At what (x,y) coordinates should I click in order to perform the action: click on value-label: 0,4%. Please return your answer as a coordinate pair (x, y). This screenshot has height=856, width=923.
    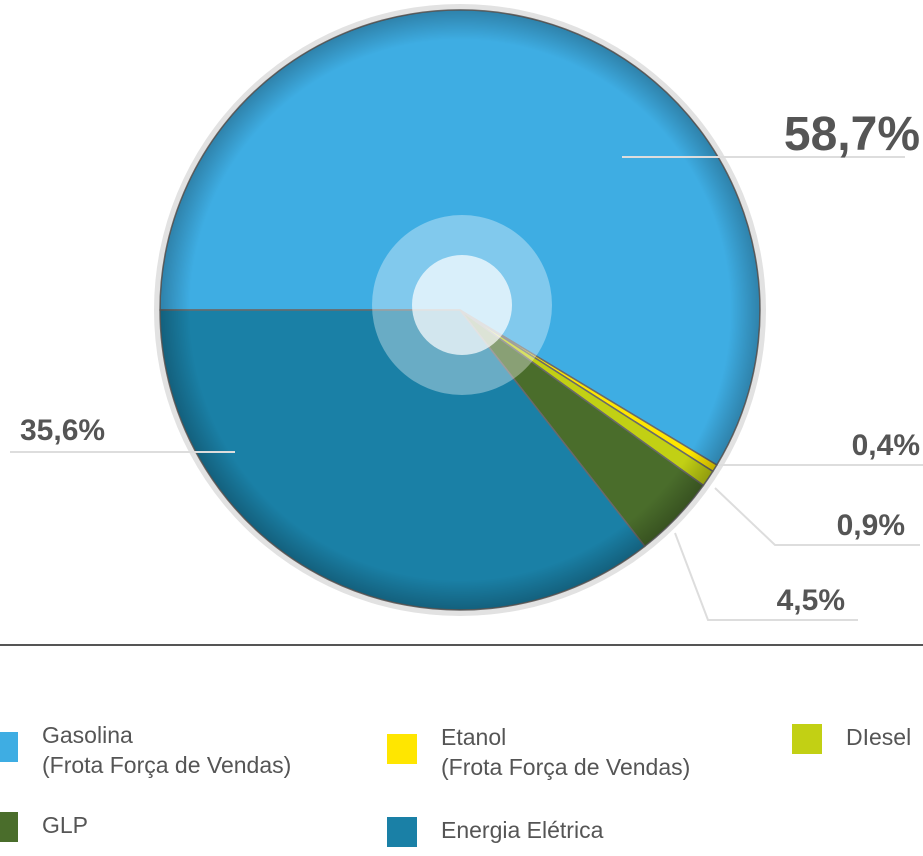
    Looking at the image, I should click on (886, 445).